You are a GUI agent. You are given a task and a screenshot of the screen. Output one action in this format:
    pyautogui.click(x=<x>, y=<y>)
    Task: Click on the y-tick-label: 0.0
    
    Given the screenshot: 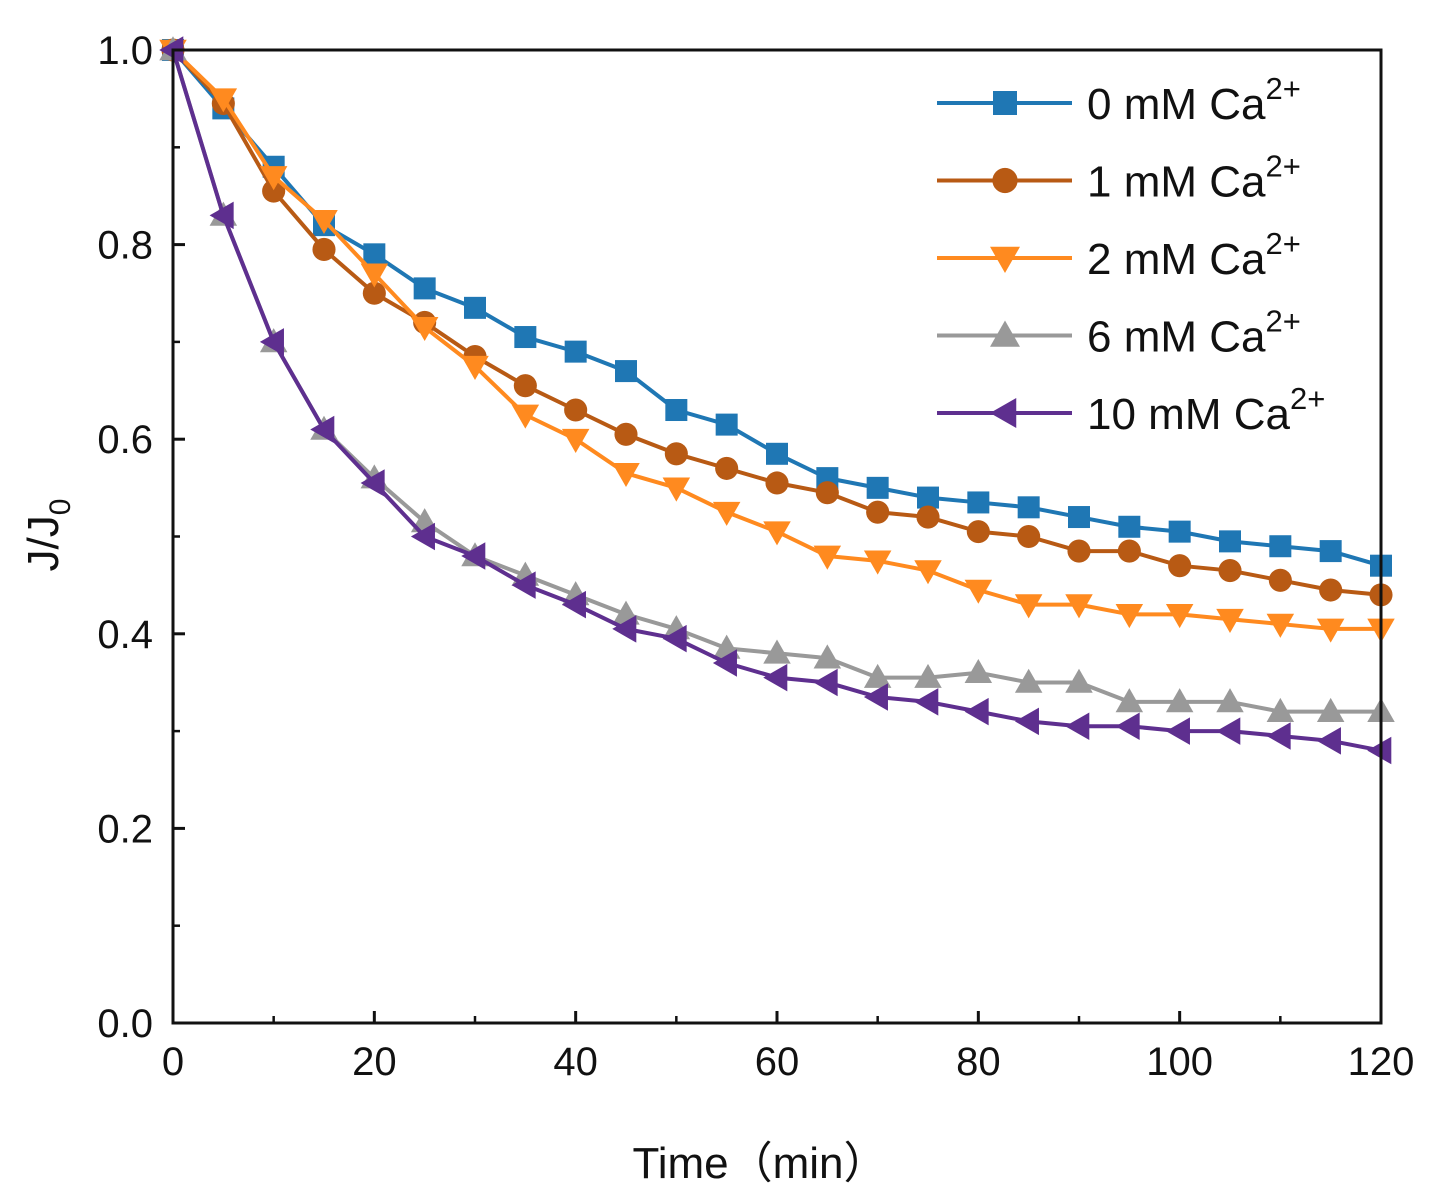 What is the action you would take?
    pyautogui.click(x=125, y=1024)
    